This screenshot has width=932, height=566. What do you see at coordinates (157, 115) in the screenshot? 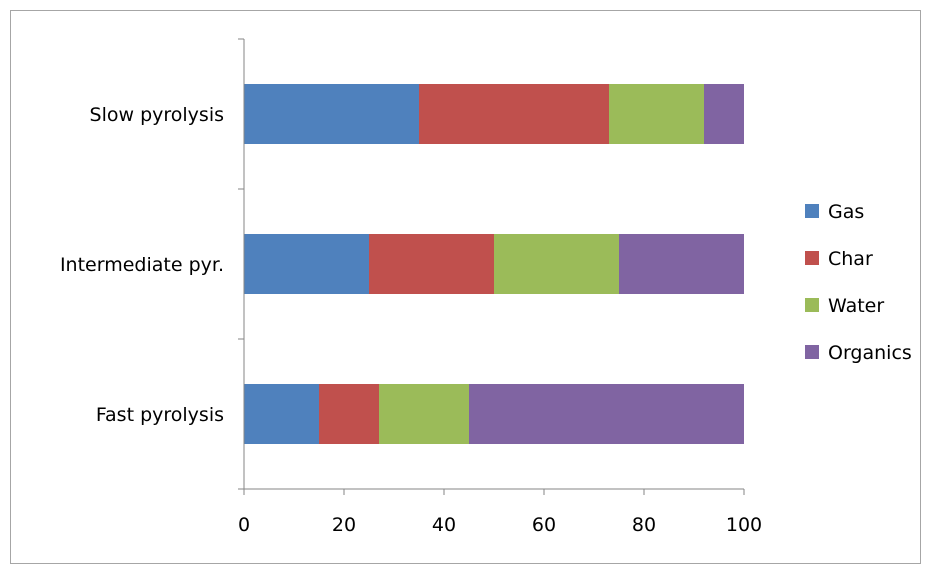
I see `category-label: Slow pyrolysis` at bounding box center [157, 115].